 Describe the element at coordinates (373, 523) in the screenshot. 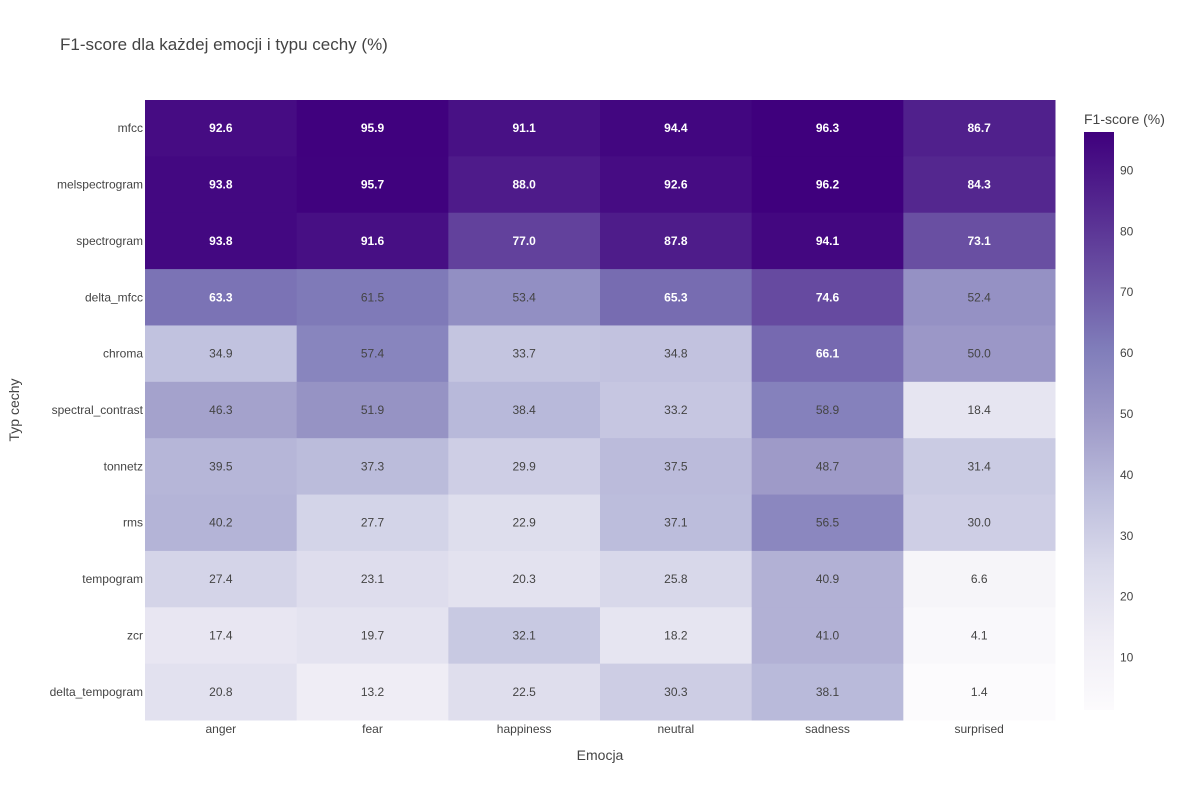

I see `cell-value-label: 27.7` at that location.